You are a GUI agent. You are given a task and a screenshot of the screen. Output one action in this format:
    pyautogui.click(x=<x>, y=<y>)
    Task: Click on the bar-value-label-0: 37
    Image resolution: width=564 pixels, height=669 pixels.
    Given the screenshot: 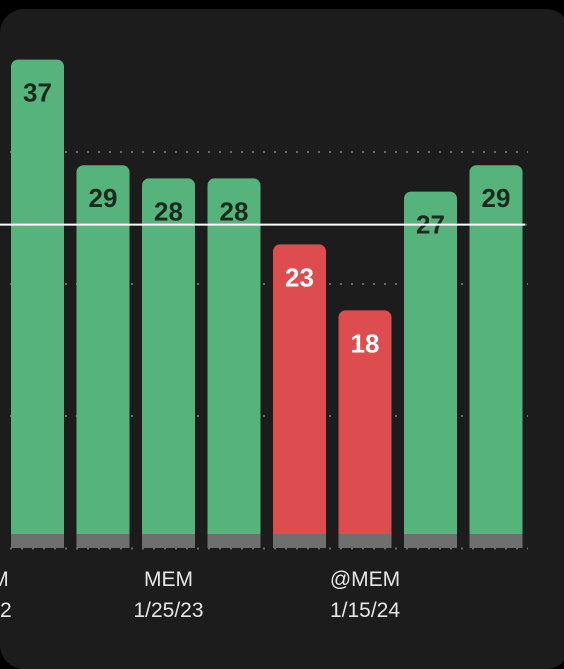 What is the action you would take?
    pyautogui.click(x=37, y=93)
    